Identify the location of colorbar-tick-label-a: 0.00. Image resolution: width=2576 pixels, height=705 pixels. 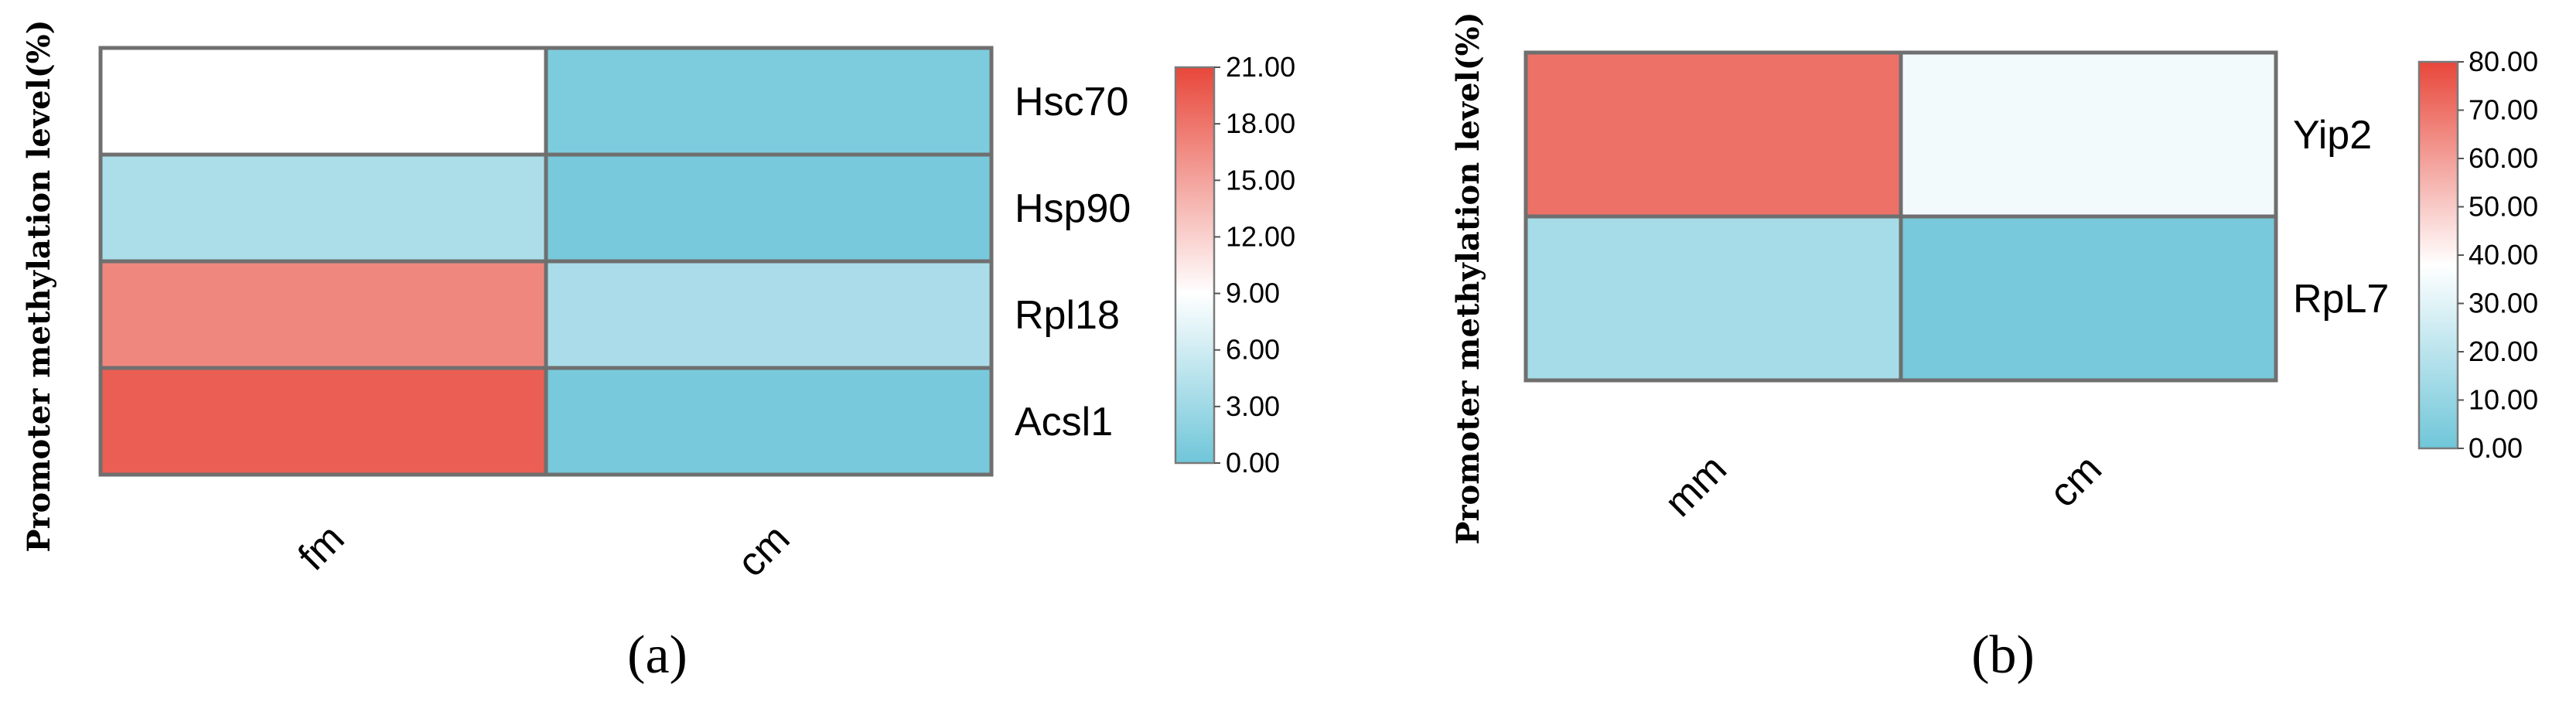
(1253, 463).